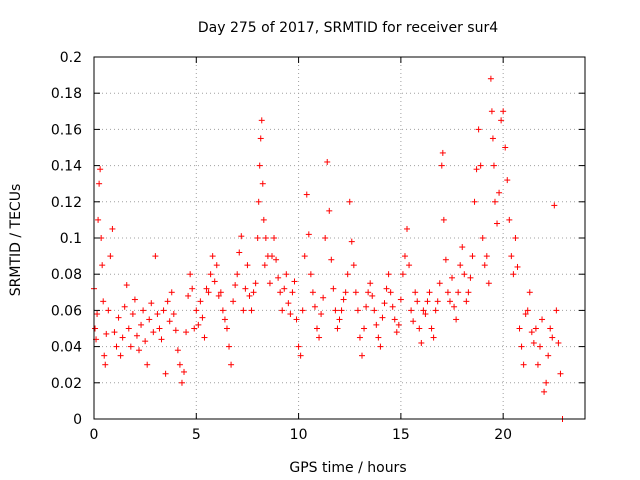 This screenshot has width=640, height=480. What do you see at coordinates (196, 435) in the screenshot?
I see `x-tick-label: 5` at bounding box center [196, 435].